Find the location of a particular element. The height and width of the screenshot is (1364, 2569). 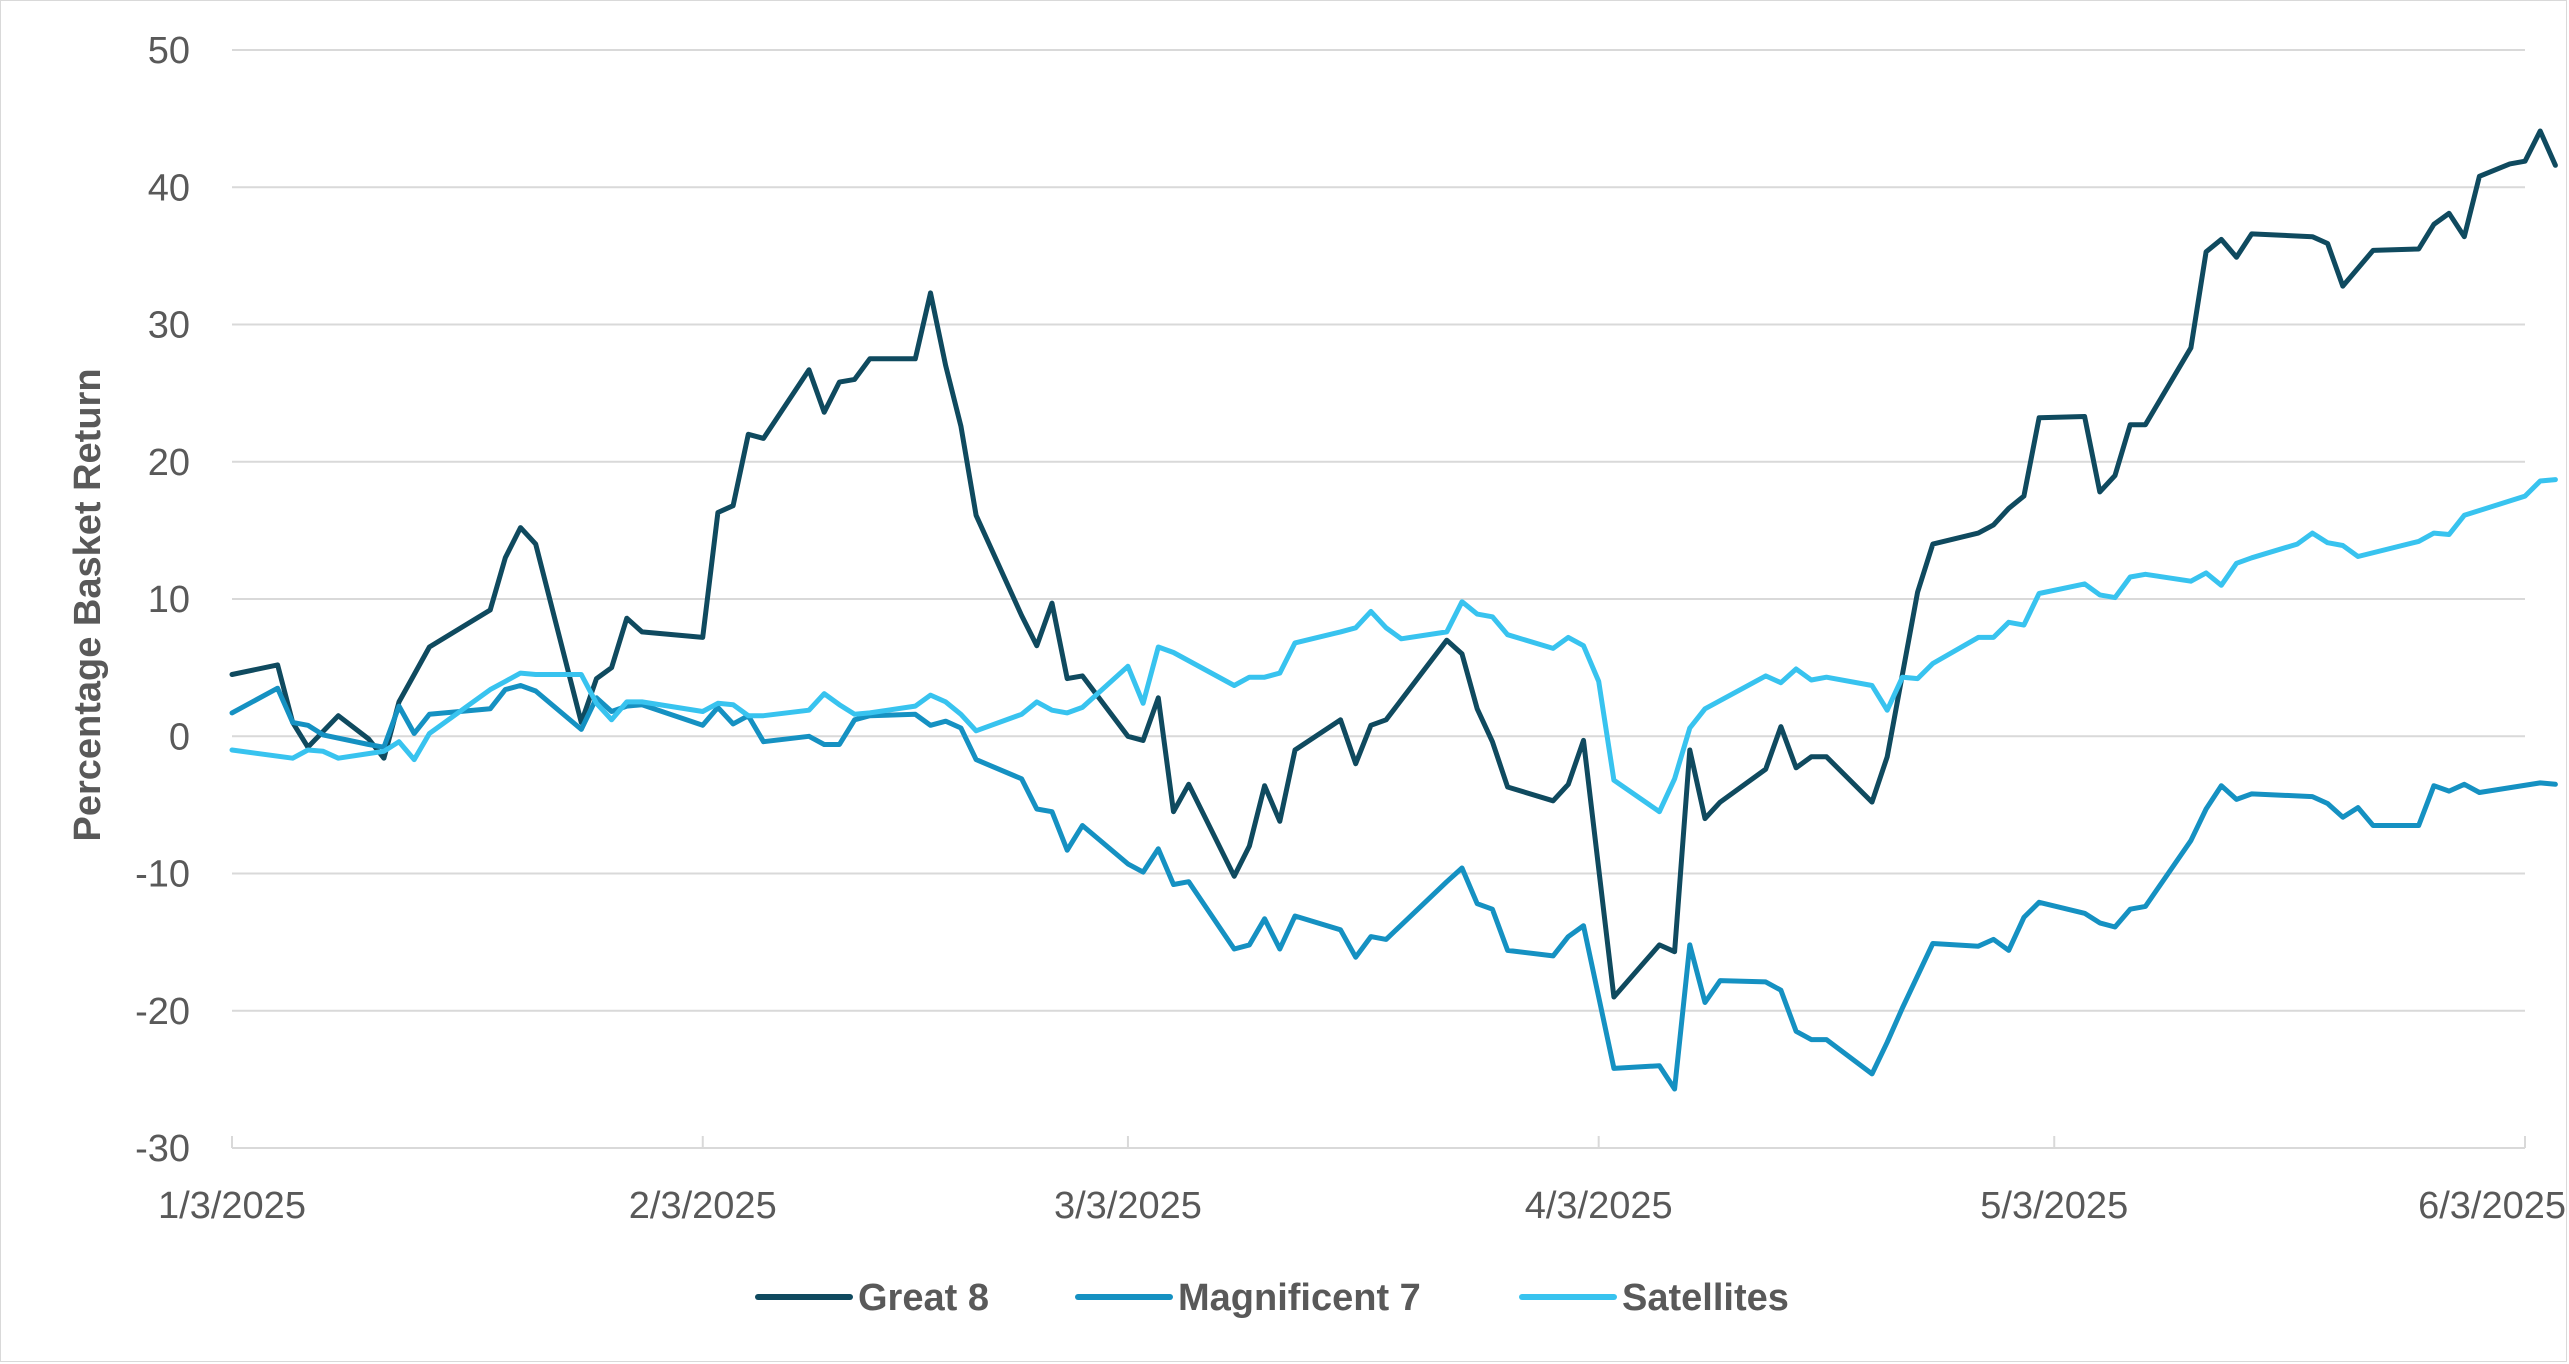

y-tick-label: 30 is located at coordinates (169, 326).